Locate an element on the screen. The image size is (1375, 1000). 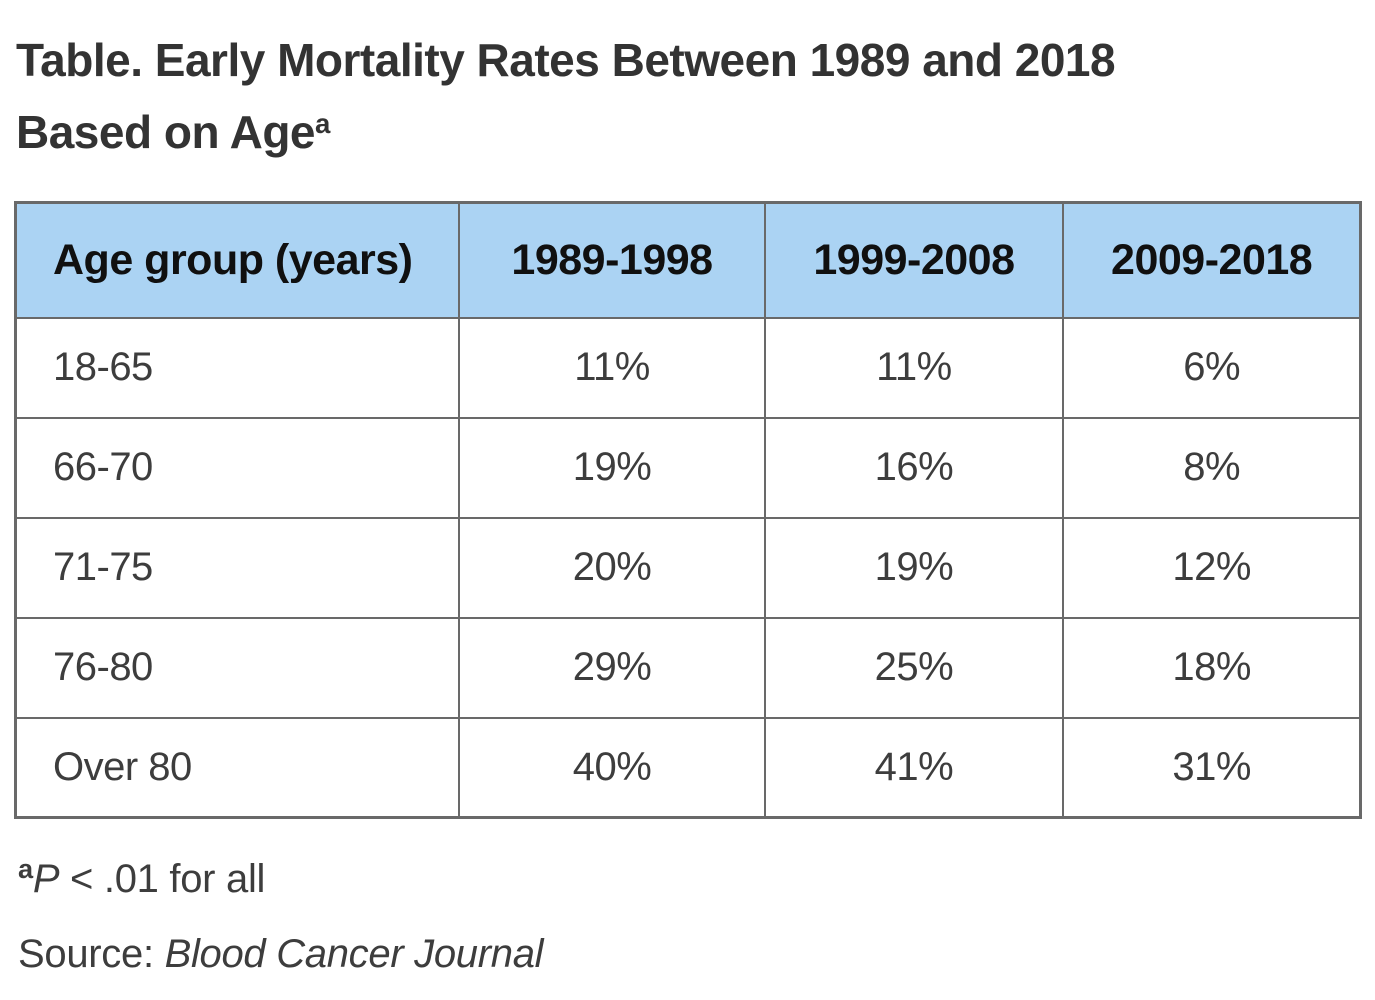
footnote-p-value: aP < .01 for all is located at coordinates (690, 878).